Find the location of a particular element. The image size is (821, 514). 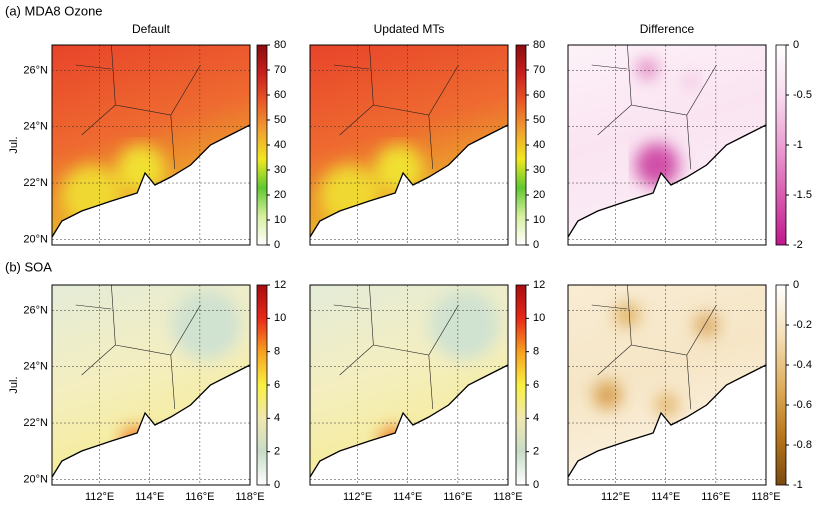

side-label: Jul. is located at coordinates (14, 144).